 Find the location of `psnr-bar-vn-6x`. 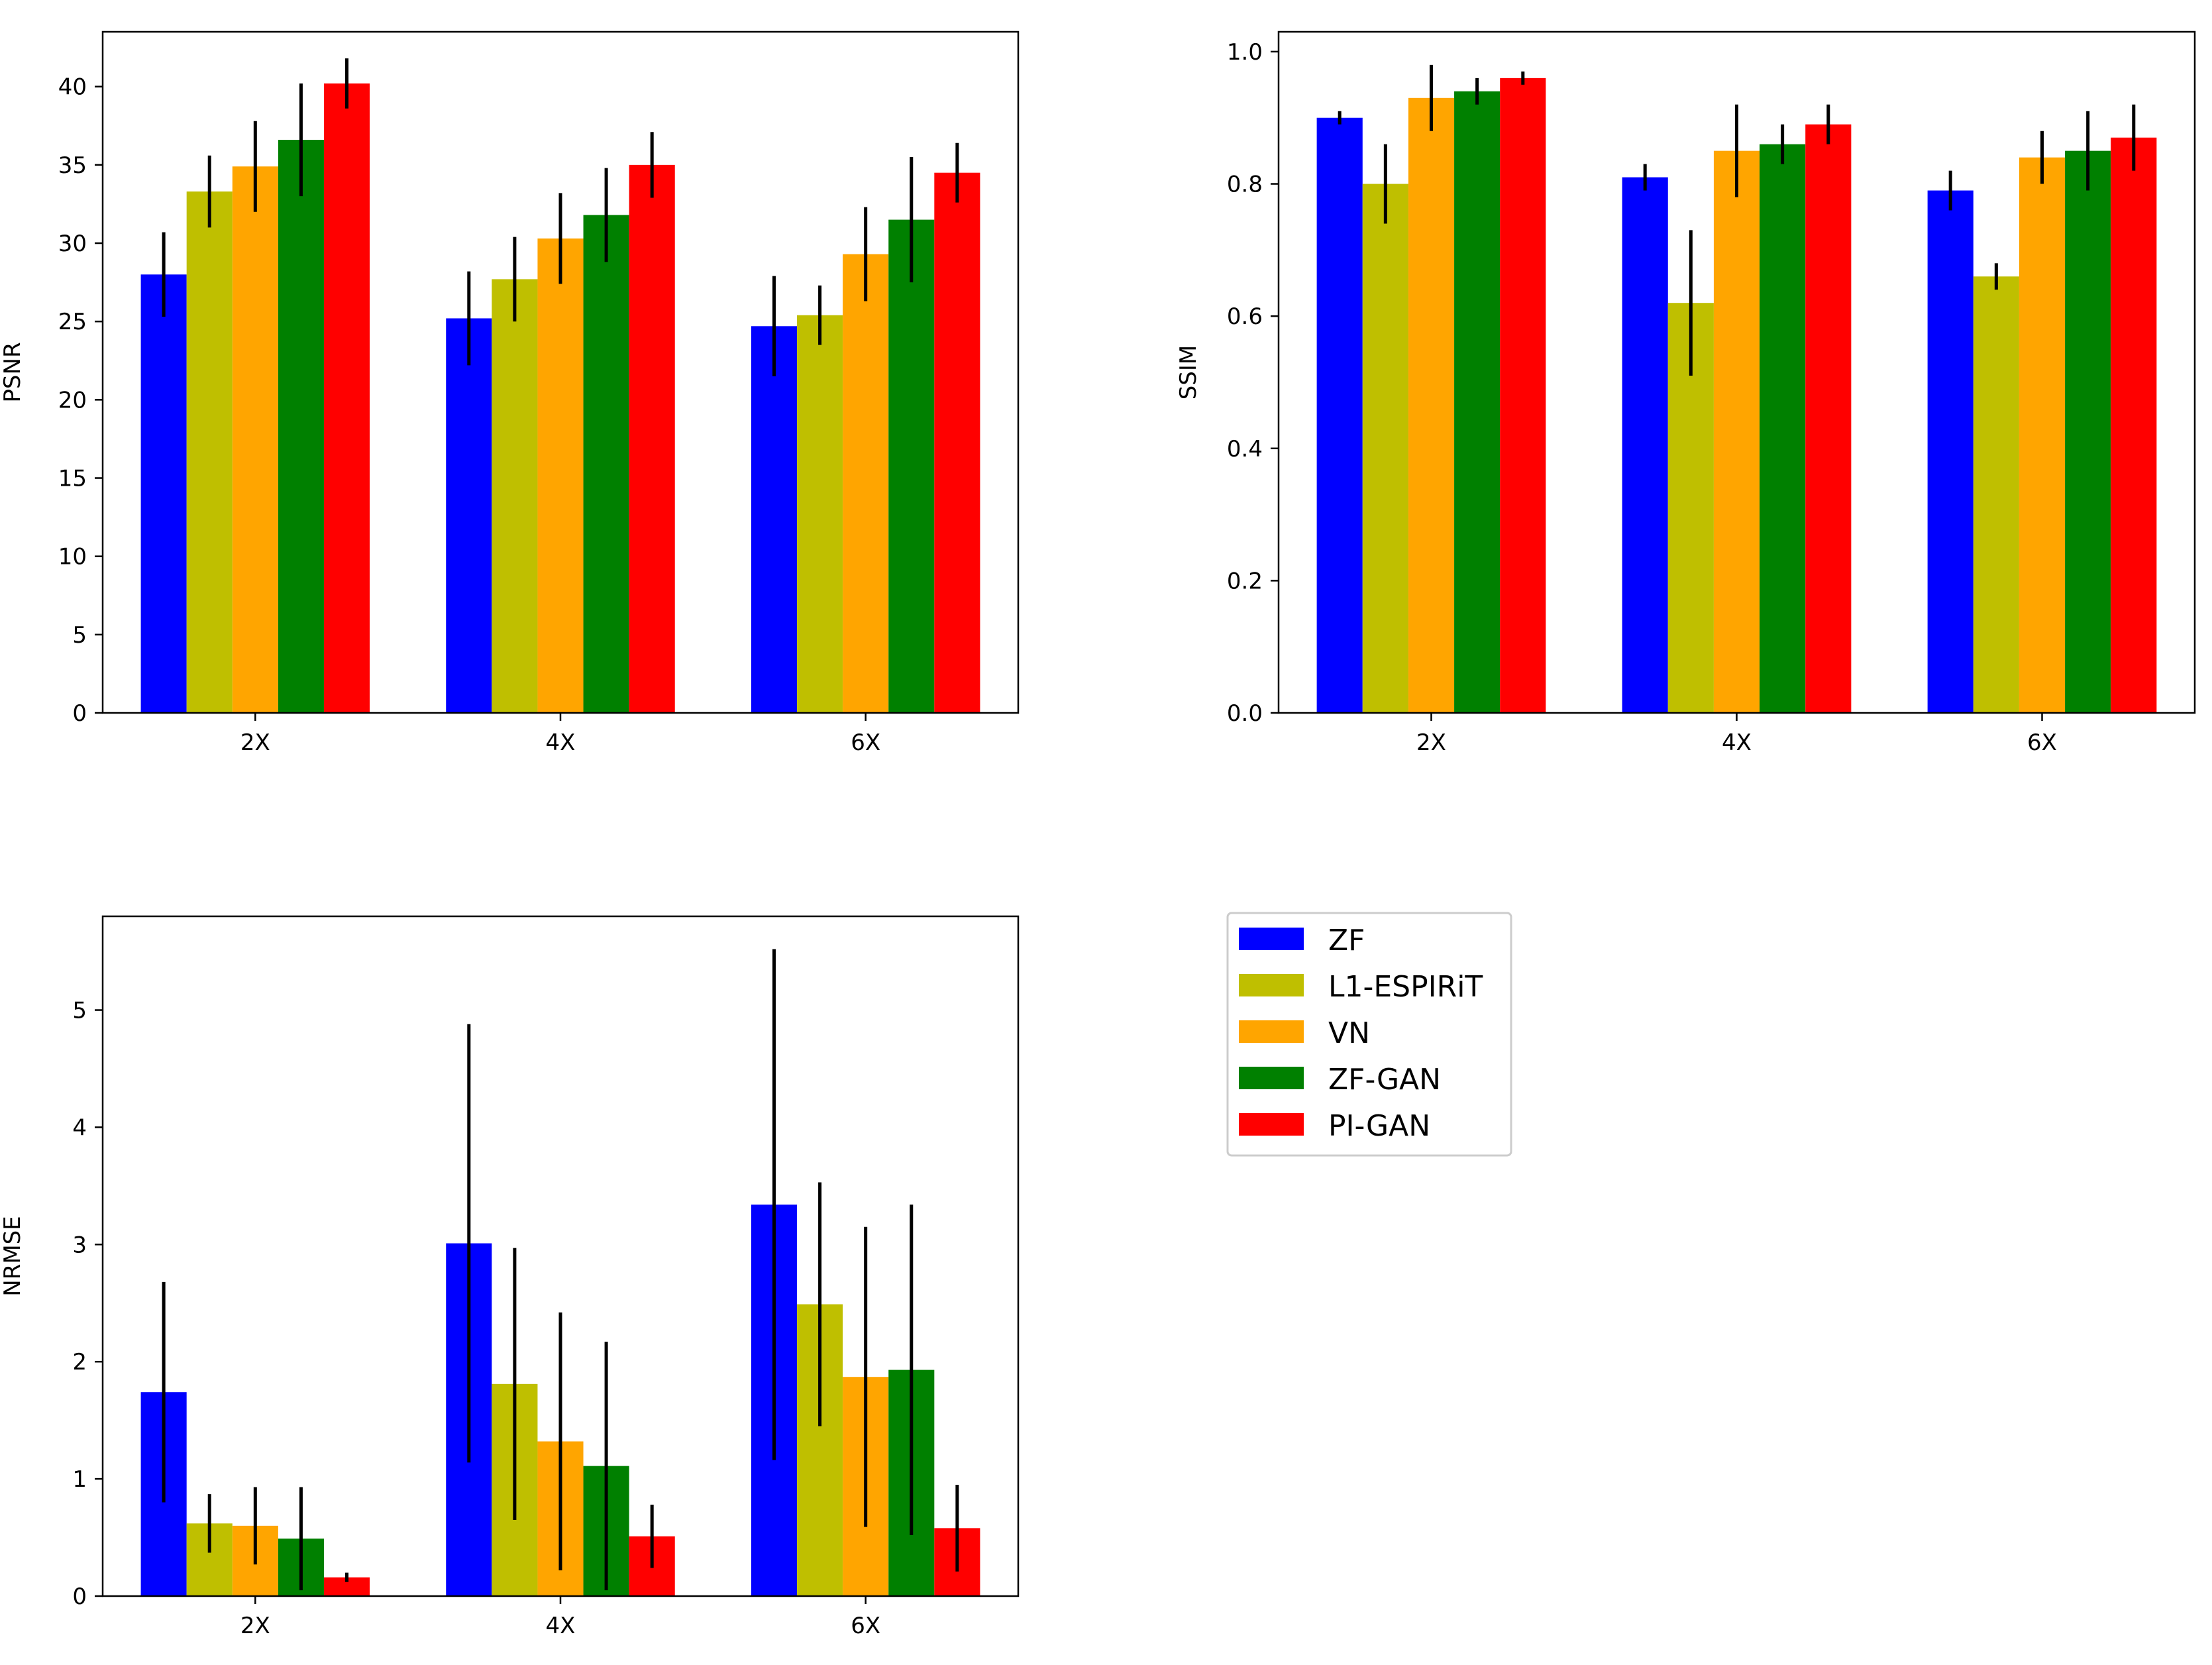

psnr-bar-vn-6x is located at coordinates (866, 484).